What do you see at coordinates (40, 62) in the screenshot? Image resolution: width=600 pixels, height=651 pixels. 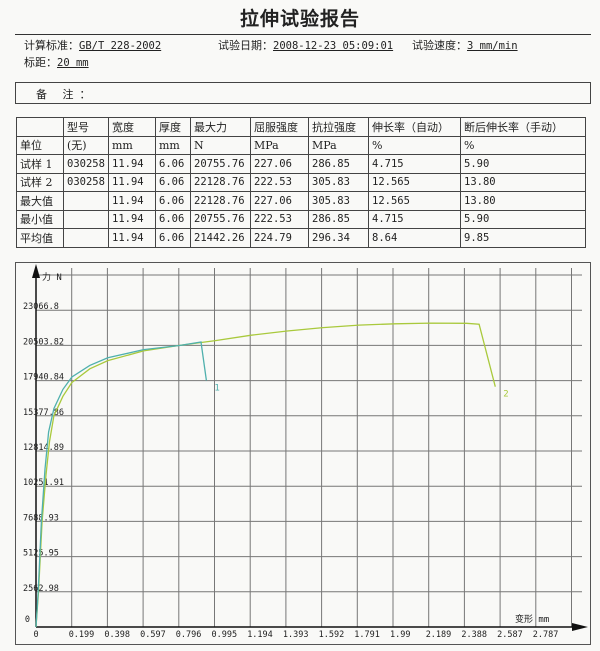 I see `gauge-label: 标距：` at bounding box center [40, 62].